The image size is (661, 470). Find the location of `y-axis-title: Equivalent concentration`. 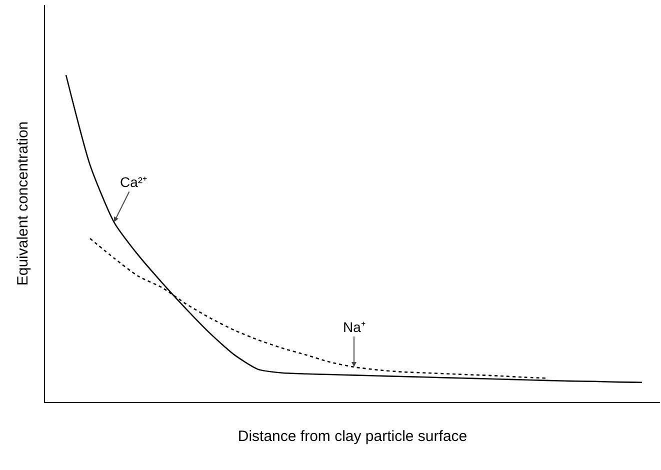

y-axis-title: Equivalent concentration is located at coordinates (23, 203).